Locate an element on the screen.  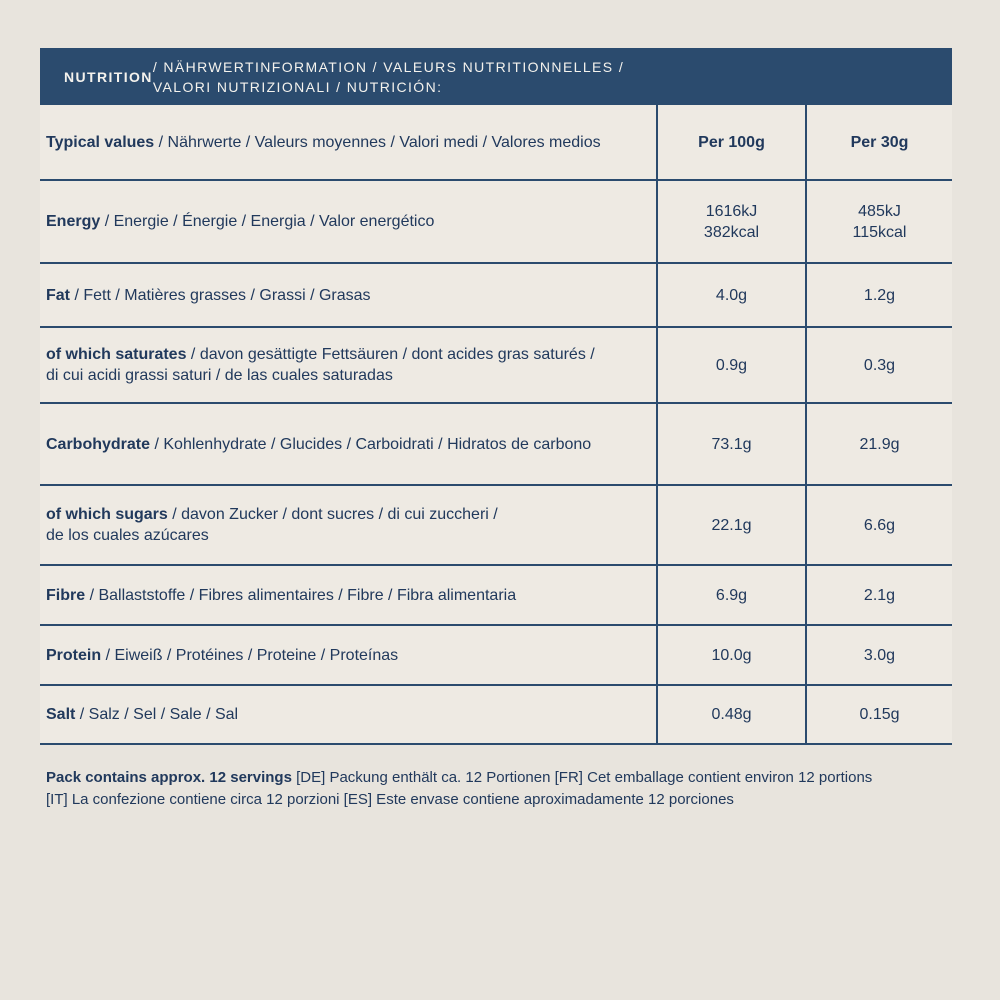
value-per-30g: 6.6g is located at coordinates (878, 525).